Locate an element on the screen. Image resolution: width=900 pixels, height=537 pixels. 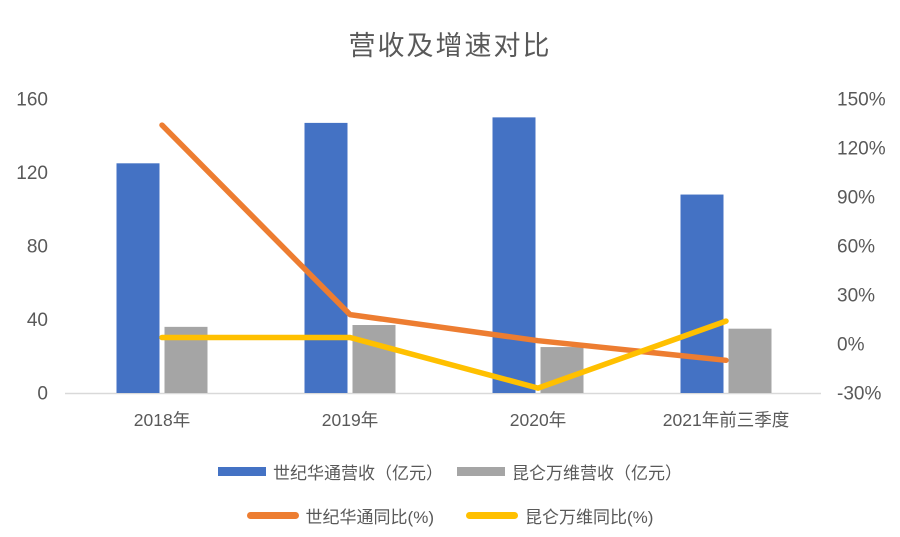
bar-blue-2018年 is located at coordinates (138, 278).